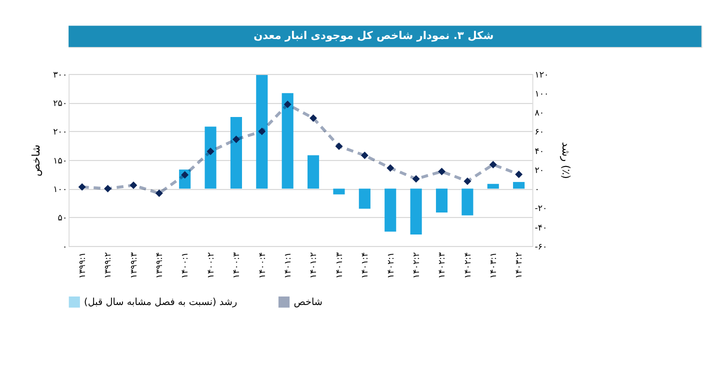 This screenshot has width=712, height=369. What do you see at coordinates (541, 247) in the screenshot?
I see `y2-tick-label: -۶۰` at bounding box center [541, 247].